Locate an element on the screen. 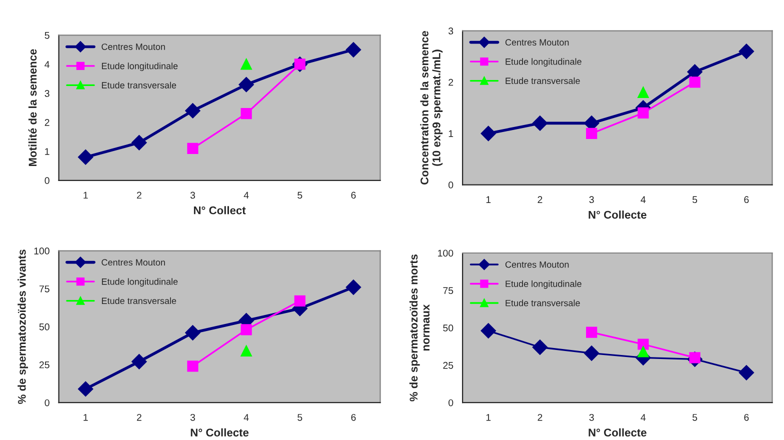 This screenshot has height=440, width=784. y-axis-title: Motilité de la semence is located at coordinates (32, 107).